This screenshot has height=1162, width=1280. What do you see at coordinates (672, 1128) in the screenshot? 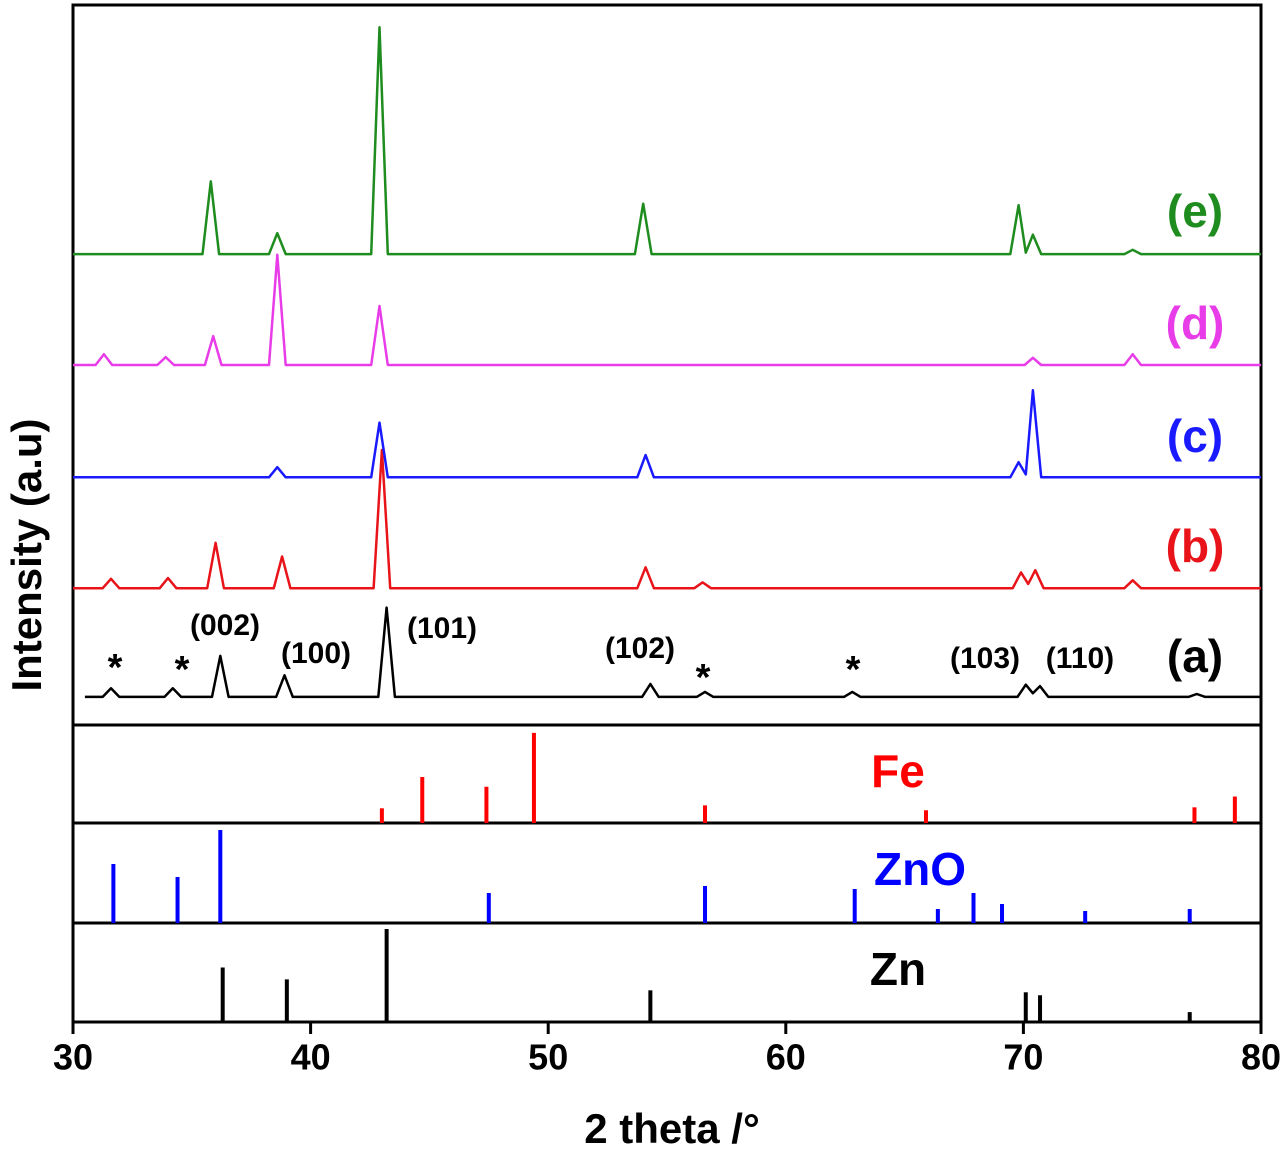
I see `x-axis-label: 2 theta /°` at bounding box center [672, 1128].